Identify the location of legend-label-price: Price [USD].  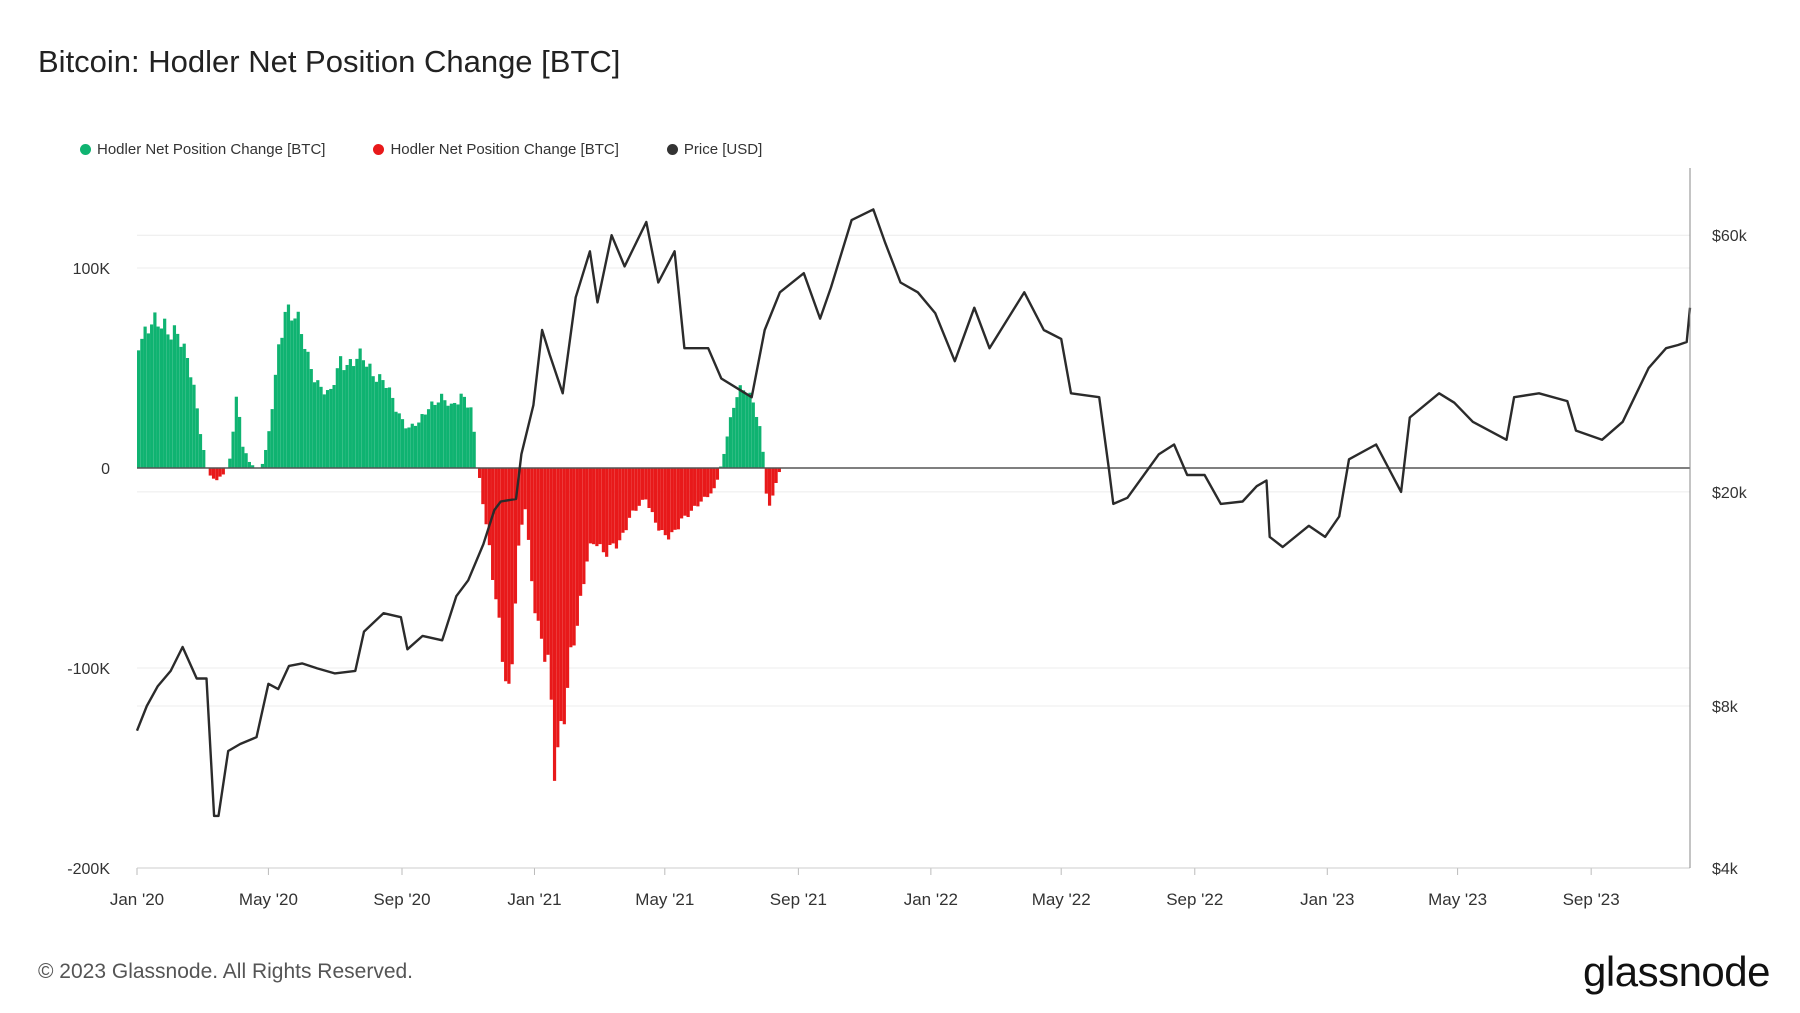
(723, 149).